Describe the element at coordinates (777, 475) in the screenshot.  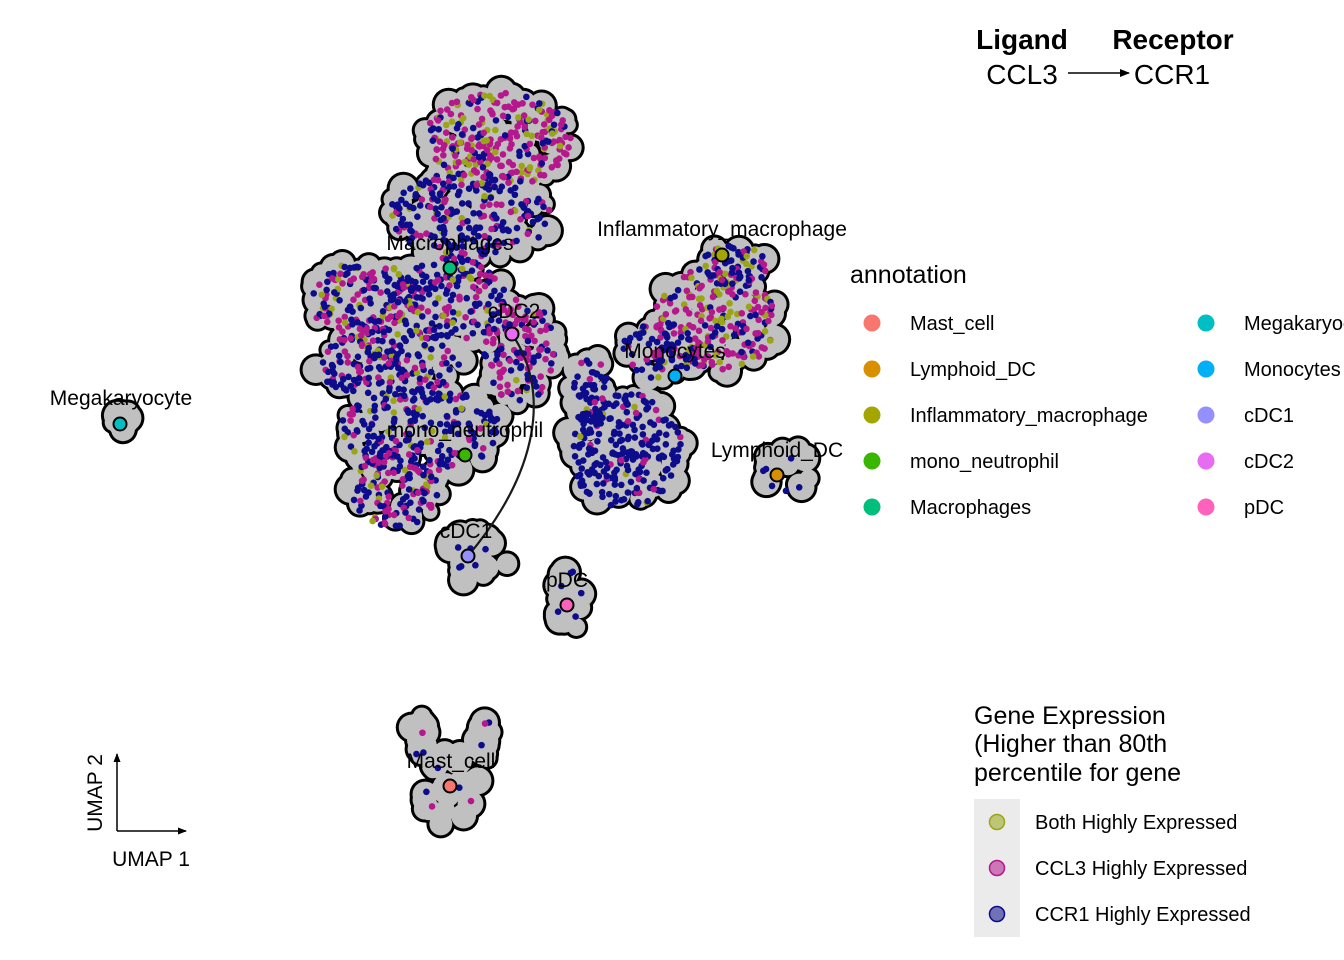
I see `centroid-Lymphoid_DC` at that location.